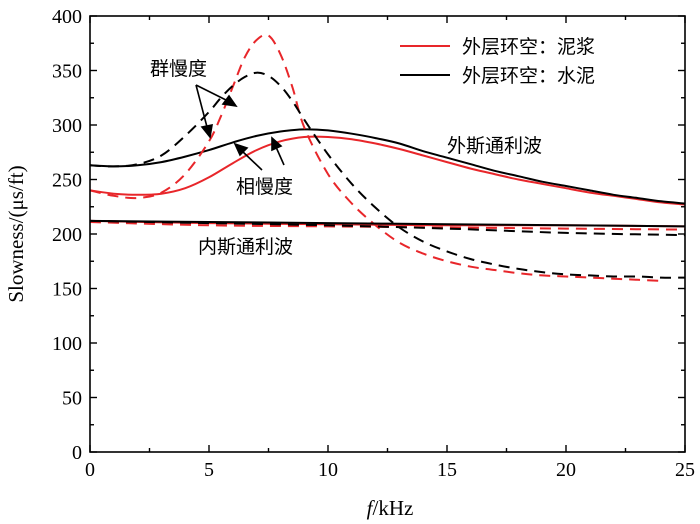 This screenshot has height=524, width=700. I want to click on legend-label-cement: 外层环空：水泥, so click(528, 76).